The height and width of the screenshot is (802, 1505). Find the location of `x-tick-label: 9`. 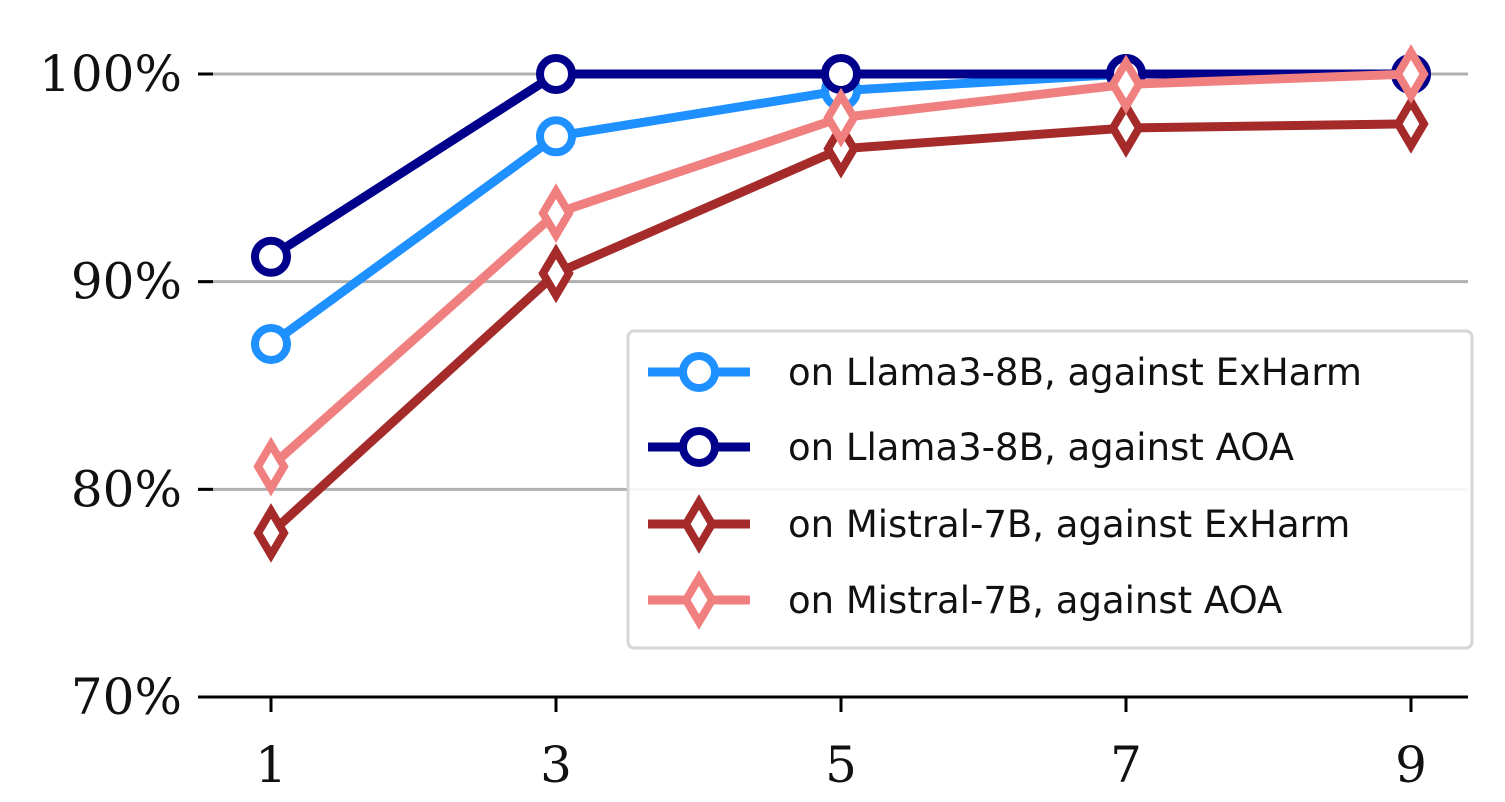

x-tick-label: 9 is located at coordinates (1411, 765).